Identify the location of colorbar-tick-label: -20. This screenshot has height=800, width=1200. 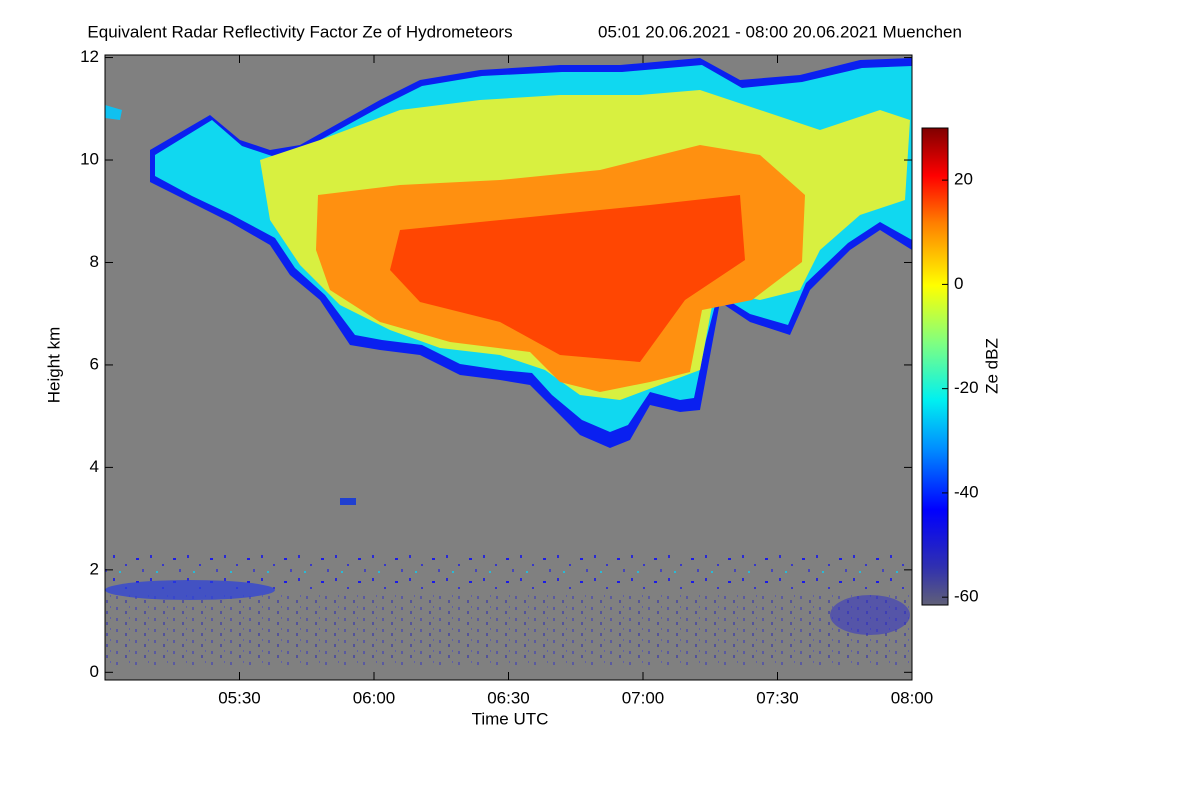
(966, 387).